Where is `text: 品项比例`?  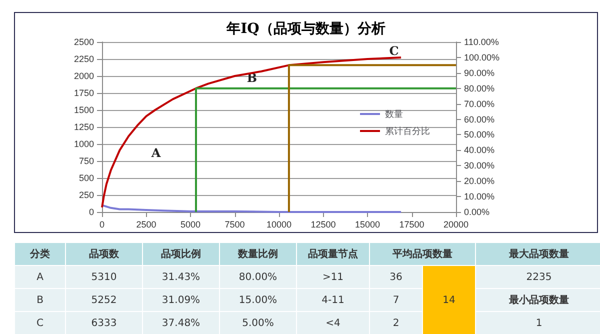 text: 品项比例 is located at coordinates (181, 254).